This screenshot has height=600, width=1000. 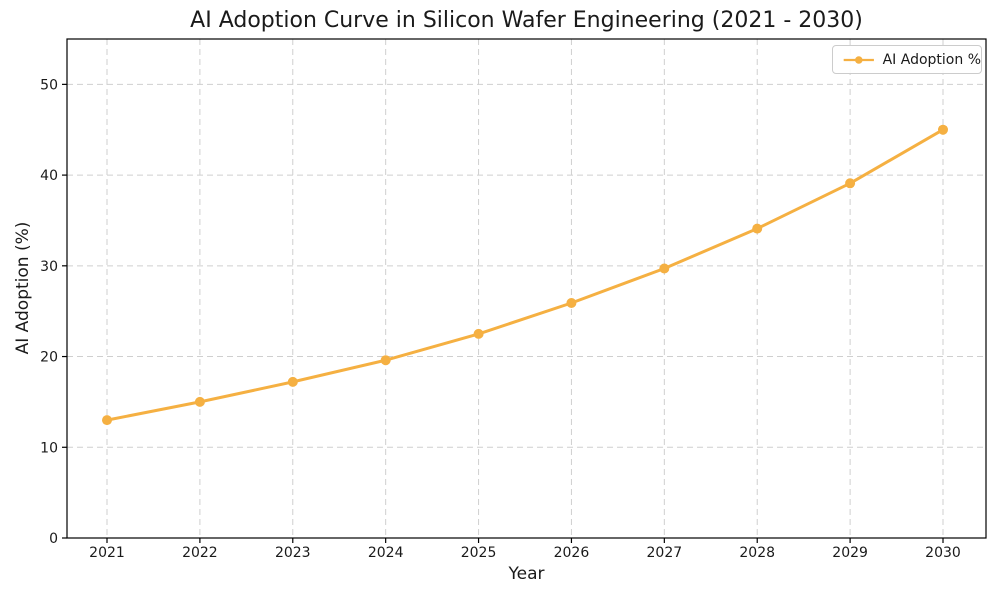 What do you see at coordinates (49, 358) in the screenshot?
I see `y-tick-label: 20` at bounding box center [49, 358].